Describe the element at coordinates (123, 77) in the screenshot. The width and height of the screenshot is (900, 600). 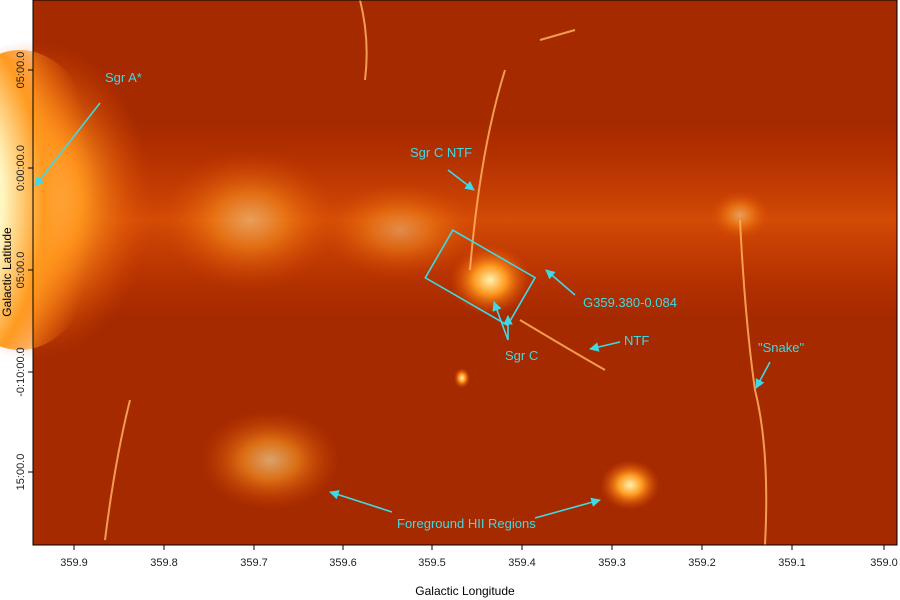
I see `label: Sgr A*` at that location.